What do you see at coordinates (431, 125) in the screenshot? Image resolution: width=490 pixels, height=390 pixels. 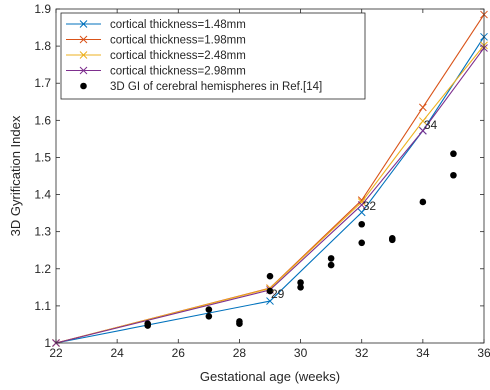 I see `annotation-label: 34` at bounding box center [431, 125].